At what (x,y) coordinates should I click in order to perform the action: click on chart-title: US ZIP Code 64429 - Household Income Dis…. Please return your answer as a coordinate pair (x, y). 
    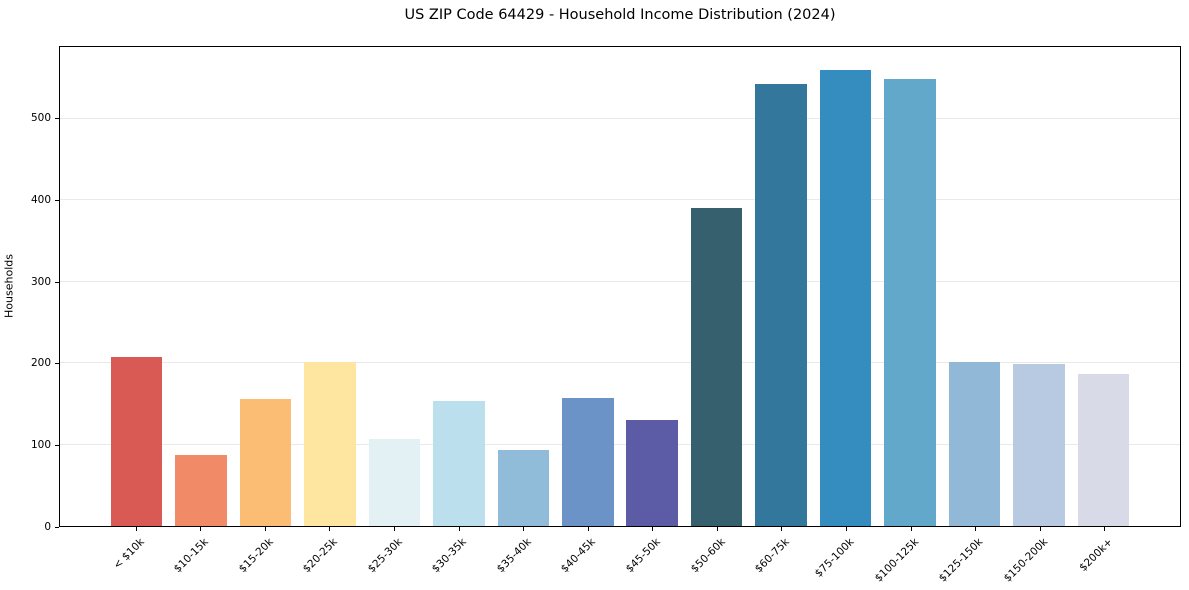
    Looking at the image, I should click on (620, 15).